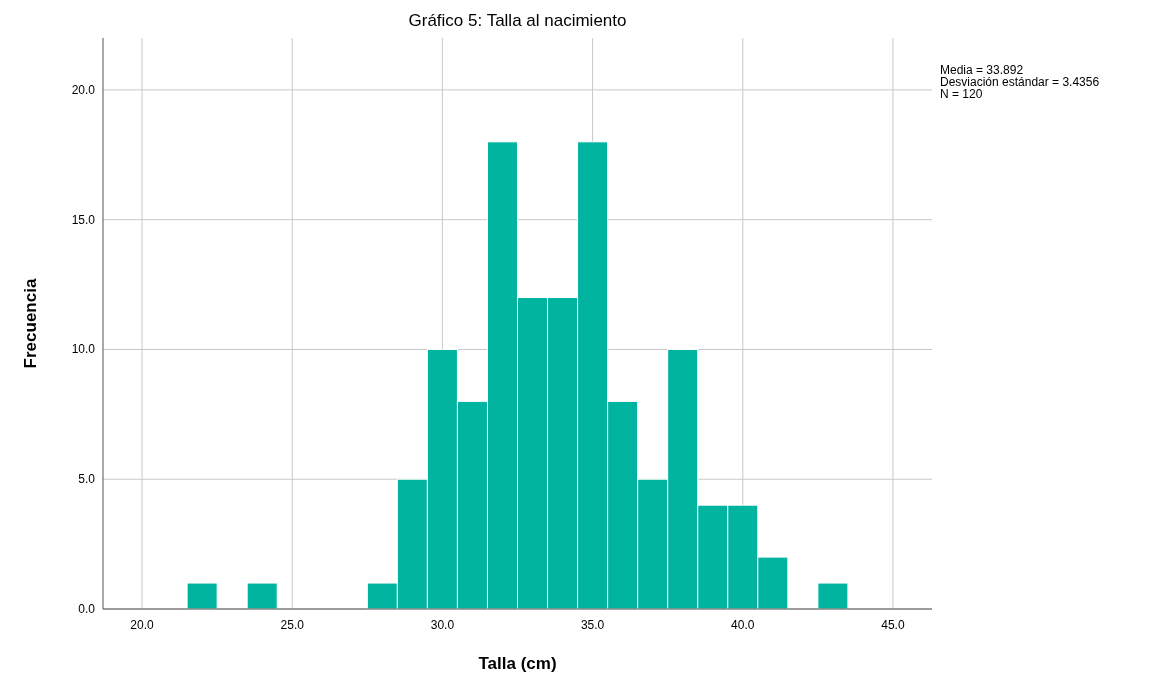 Image resolution: width=1151 pixels, height=689 pixels. Describe the element at coordinates (517, 20) in the screenshot. I see `chart-title: Gráfico 5: Talla al nacimiento` at that location.